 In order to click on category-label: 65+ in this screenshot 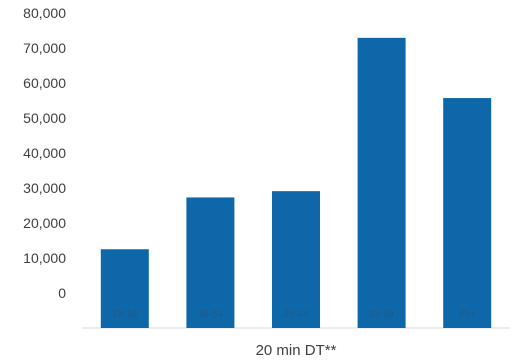, I will do `click(467, 314)`.